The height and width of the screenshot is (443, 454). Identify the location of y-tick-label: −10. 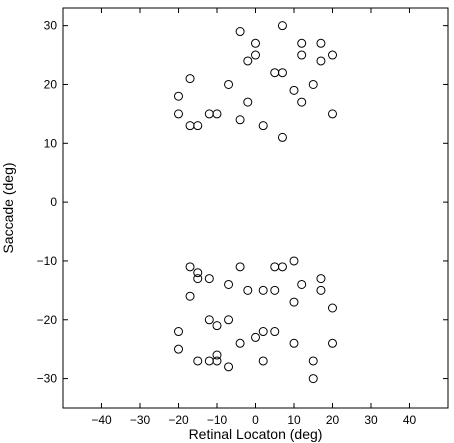
(47, 261).